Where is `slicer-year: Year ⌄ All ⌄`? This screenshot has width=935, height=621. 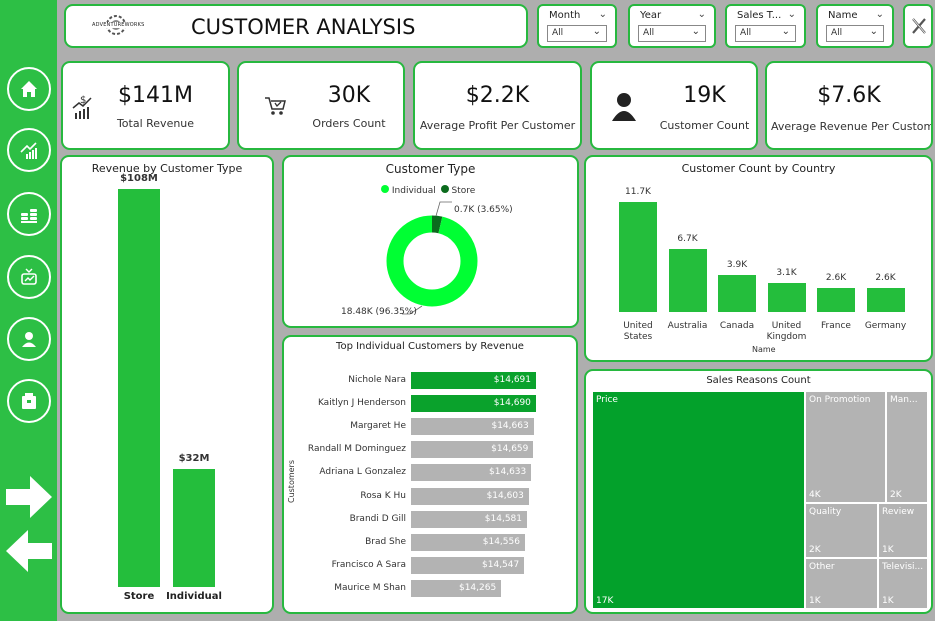 slicer-year: Year ⌄ All ⌄ is located at coordinates (672, 26).